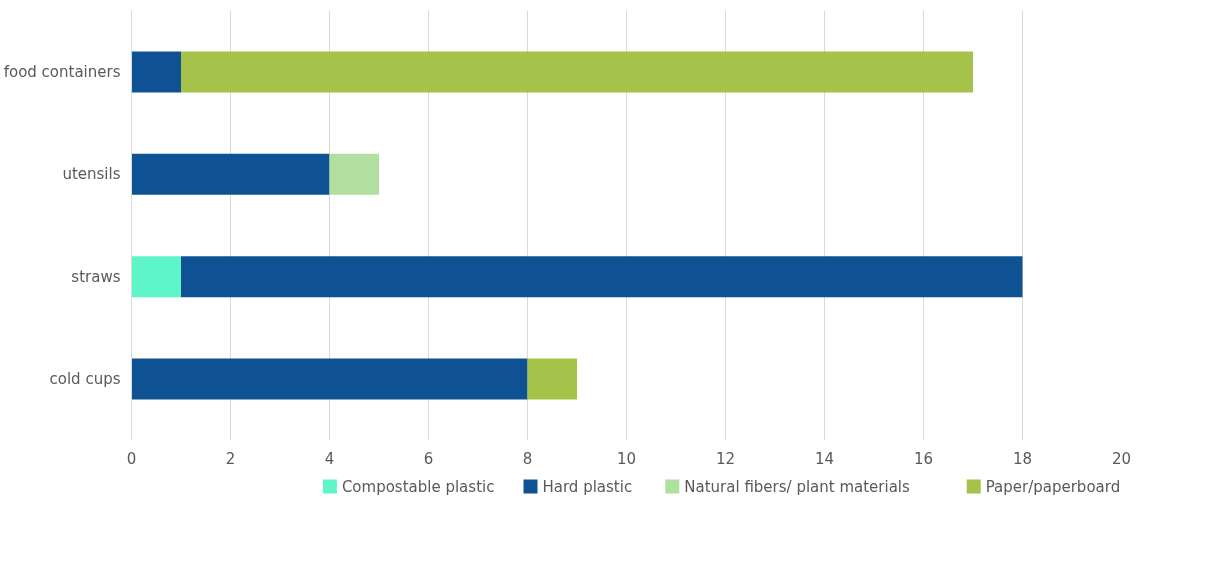 This screenshot has height=571, width=1220. Describe the element at coordinates (824, 458) in the screenshot. I see `x-tick-label: 14` at that location.